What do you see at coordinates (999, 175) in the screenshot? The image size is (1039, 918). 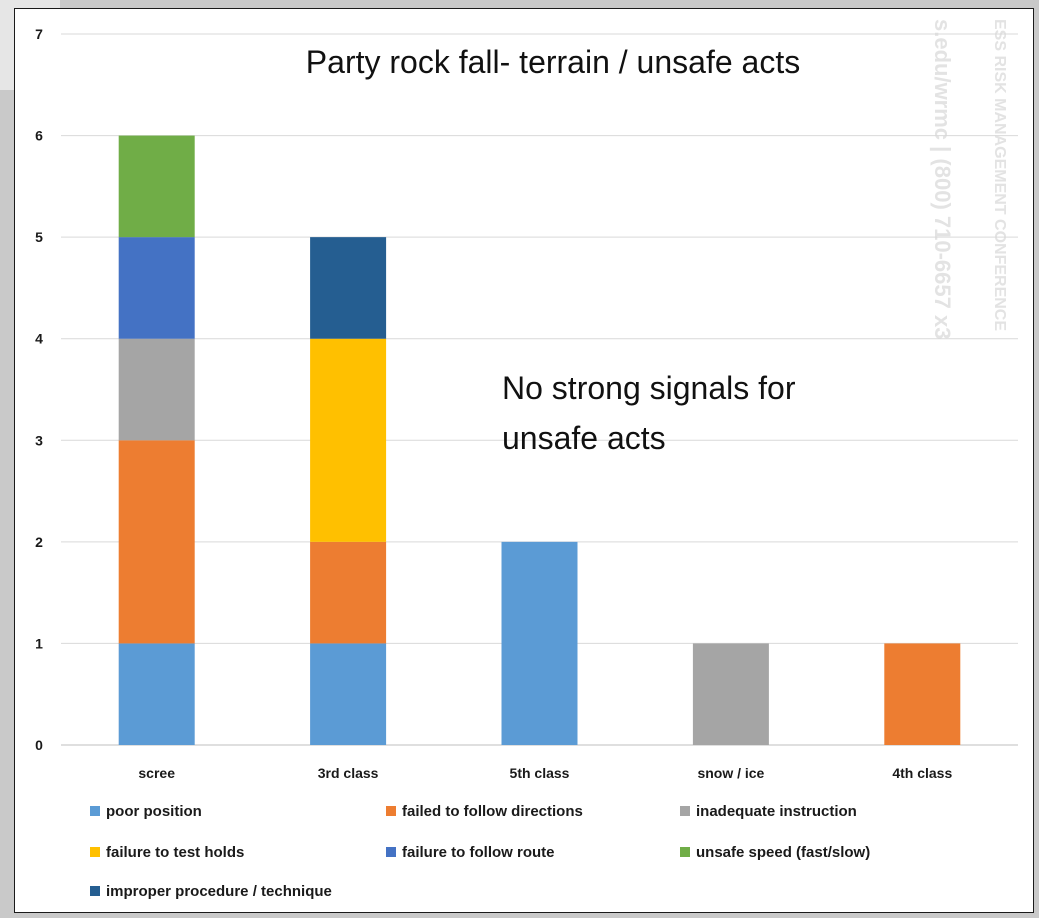 I see `watermark-line1: ESS RISK MANAGEMENT CONFERENCE` at bounding box center [999, 175].